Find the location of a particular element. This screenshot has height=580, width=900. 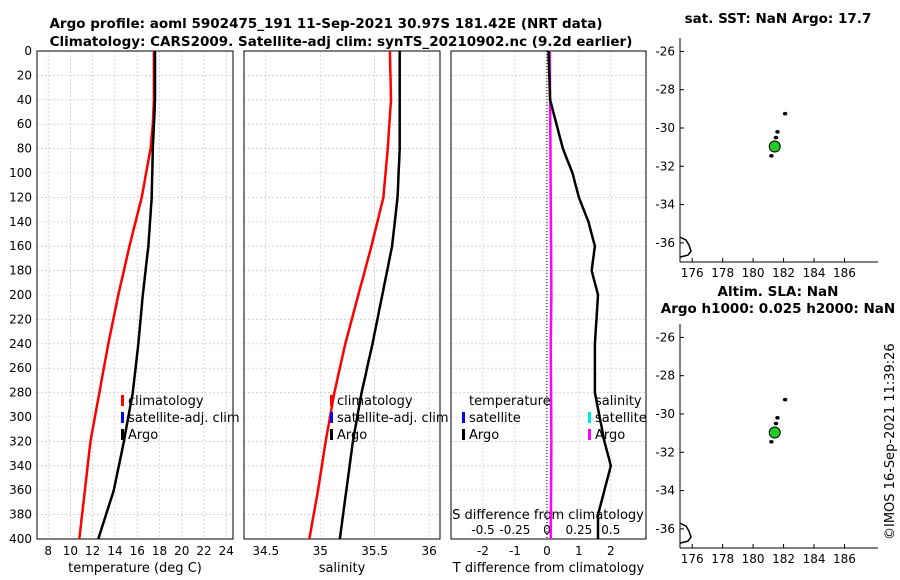

depth-tick-label: 280 is located at coordinates (20, 393).